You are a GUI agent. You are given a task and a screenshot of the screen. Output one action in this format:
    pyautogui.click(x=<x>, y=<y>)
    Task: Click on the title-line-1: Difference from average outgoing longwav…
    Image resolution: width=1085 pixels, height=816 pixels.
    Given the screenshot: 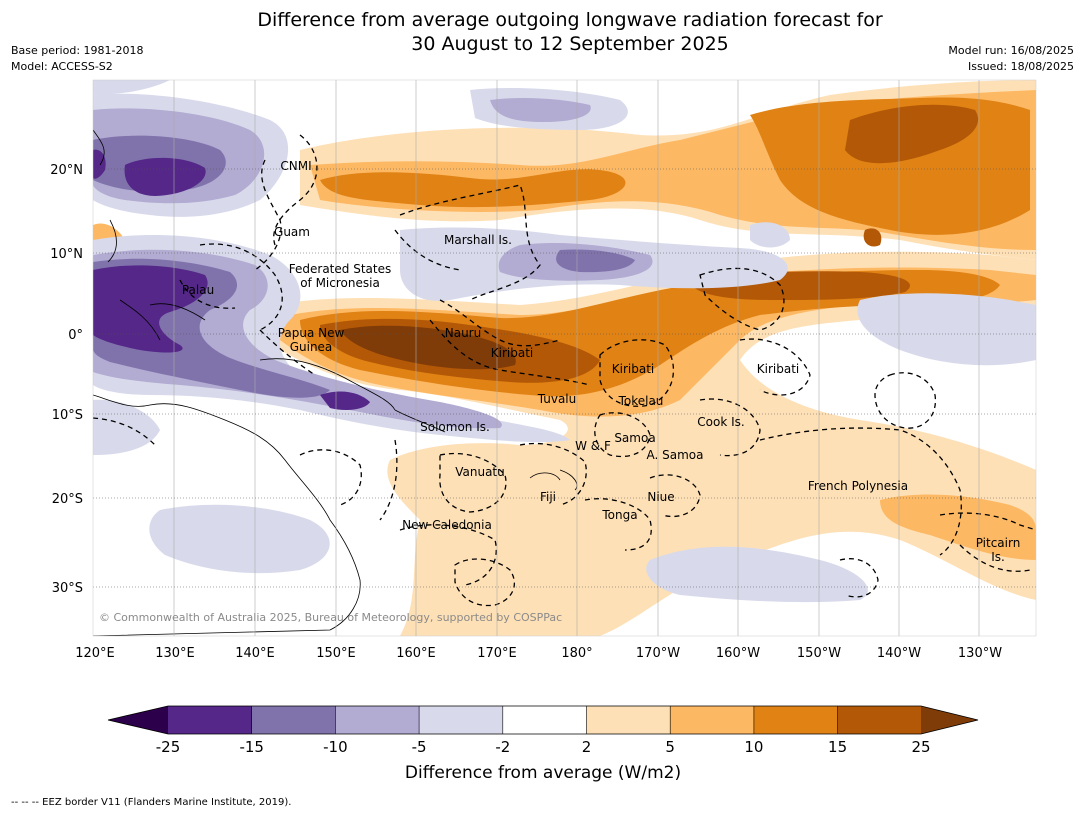 What is the action you would take?
    pyautogui.click(x=570, y=20)
    